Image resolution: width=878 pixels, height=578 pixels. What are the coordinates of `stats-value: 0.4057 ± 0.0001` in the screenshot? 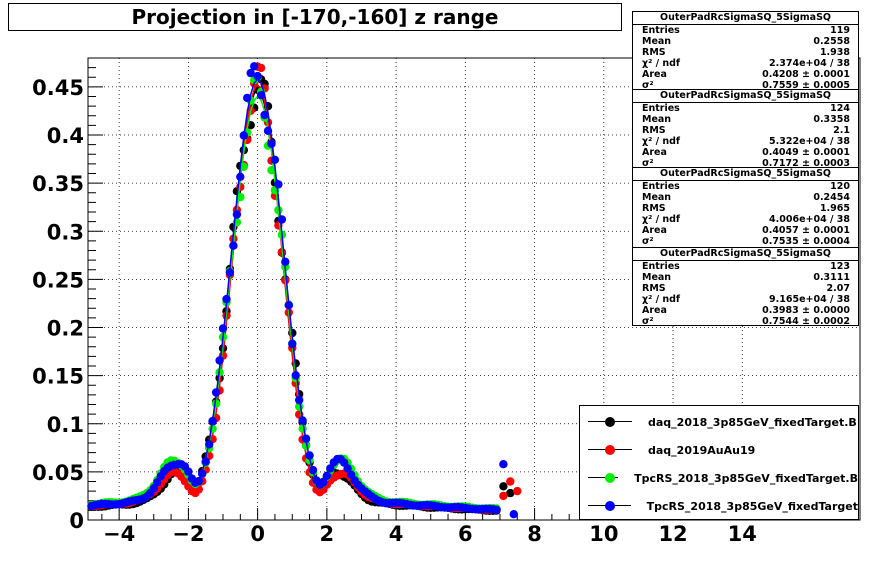 It's located at (806, 230).